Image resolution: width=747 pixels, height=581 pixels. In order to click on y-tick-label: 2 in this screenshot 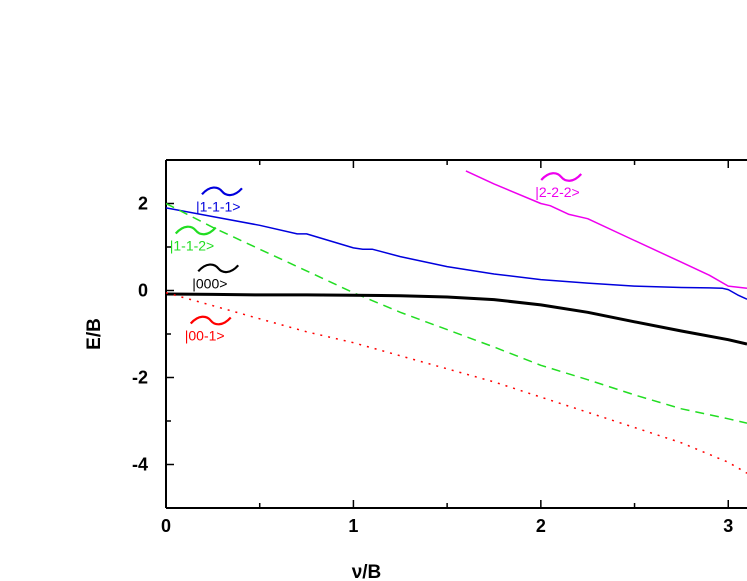, I will do `click(143, 204)`.